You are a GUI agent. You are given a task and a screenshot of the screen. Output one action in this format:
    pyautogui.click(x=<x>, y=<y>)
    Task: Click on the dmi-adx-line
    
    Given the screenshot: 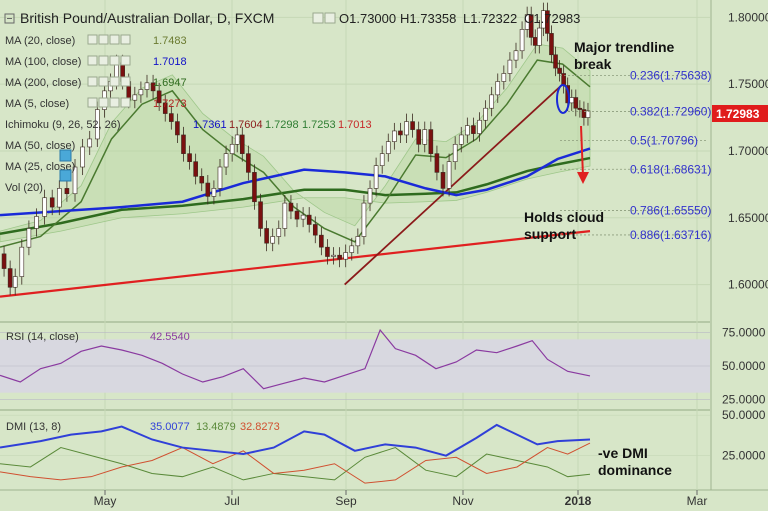 What is the action you would take?
    pyautogui.click(x=295, y=440)
    